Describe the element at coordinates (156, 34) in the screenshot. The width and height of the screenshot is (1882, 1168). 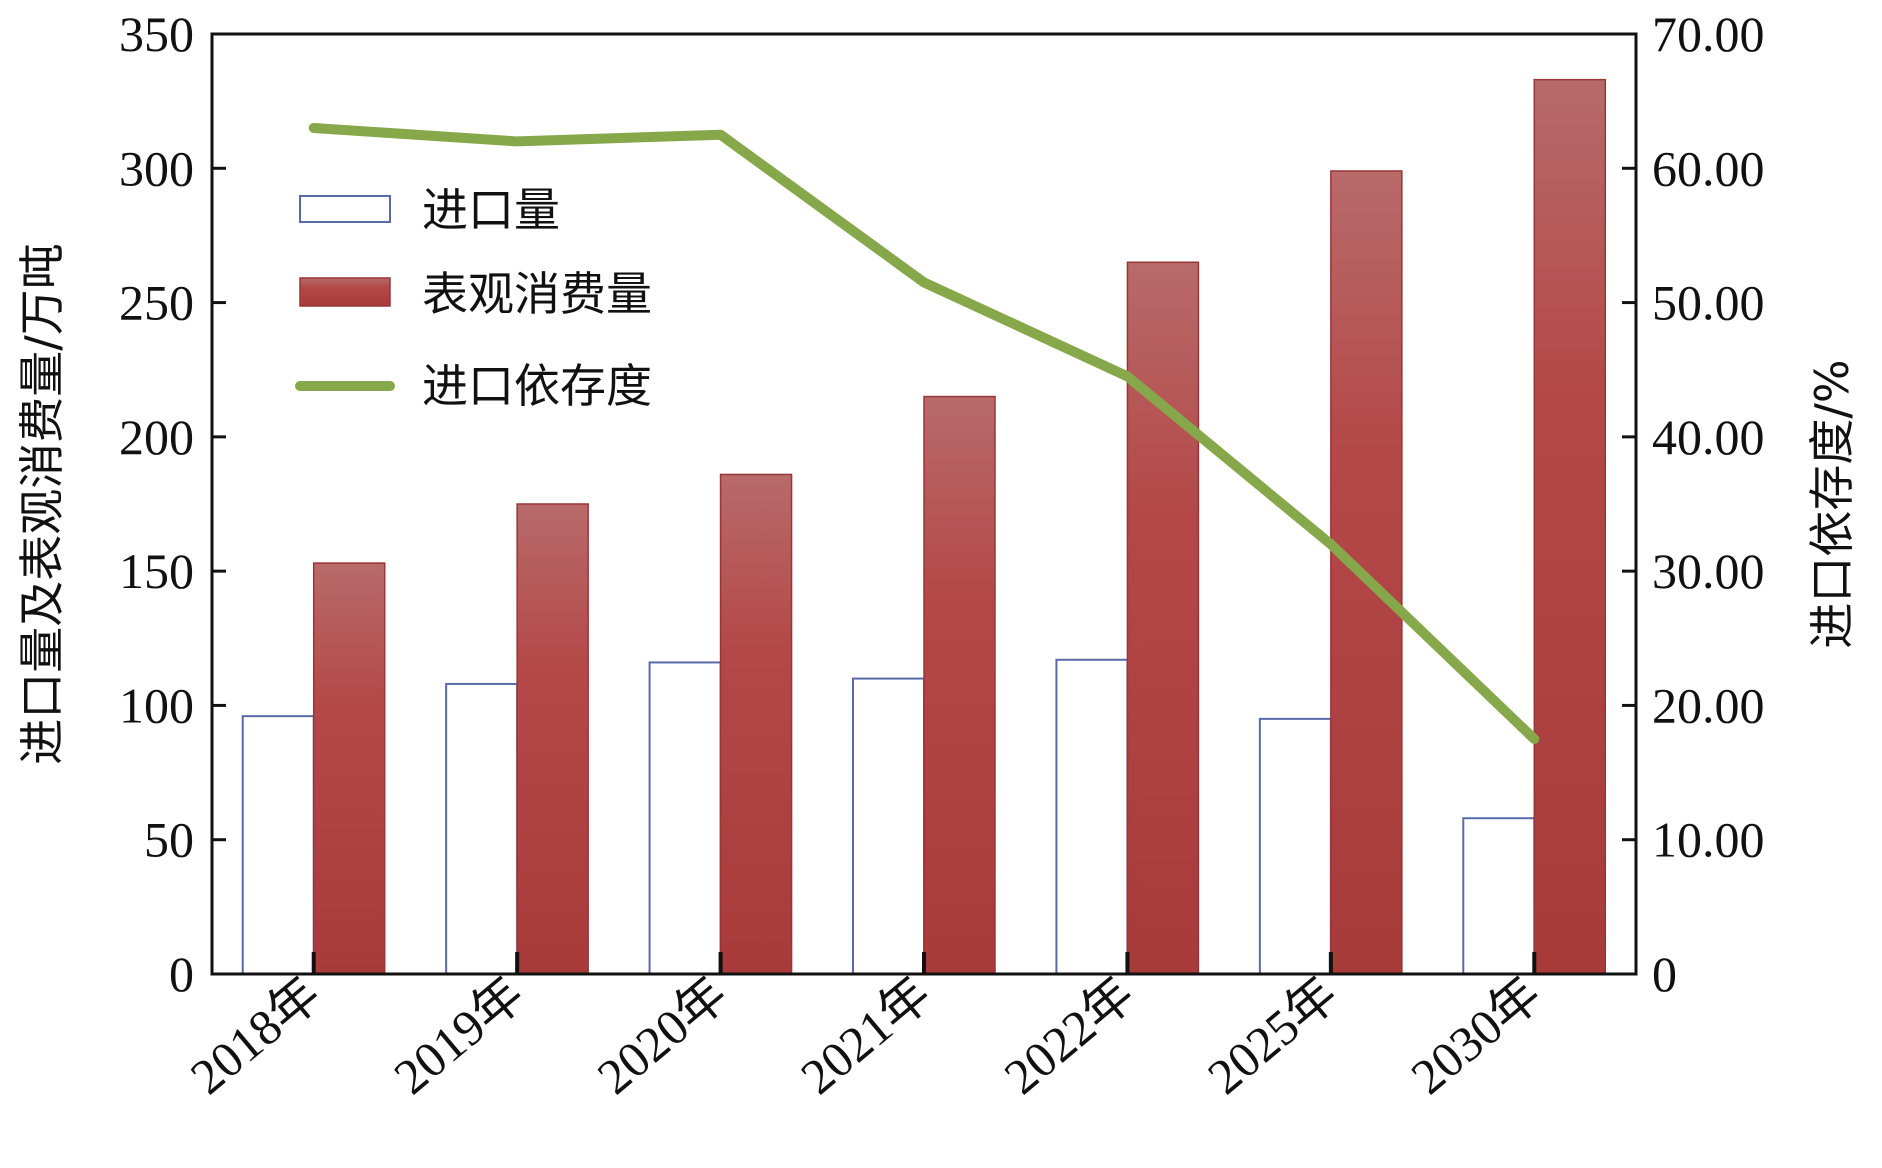
I see `y-tick-label-7: 350` at that location.